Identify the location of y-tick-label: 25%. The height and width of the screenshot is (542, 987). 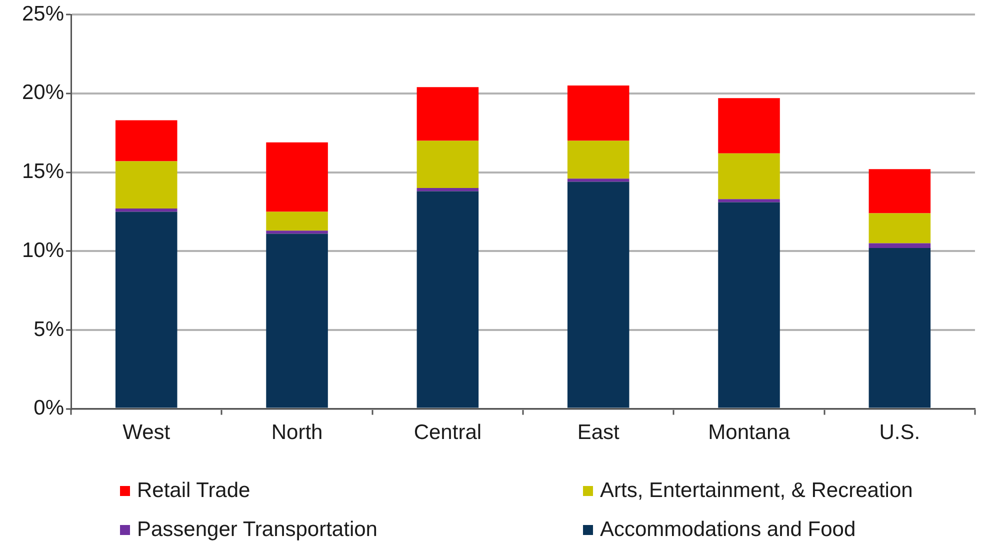
(43, 14).